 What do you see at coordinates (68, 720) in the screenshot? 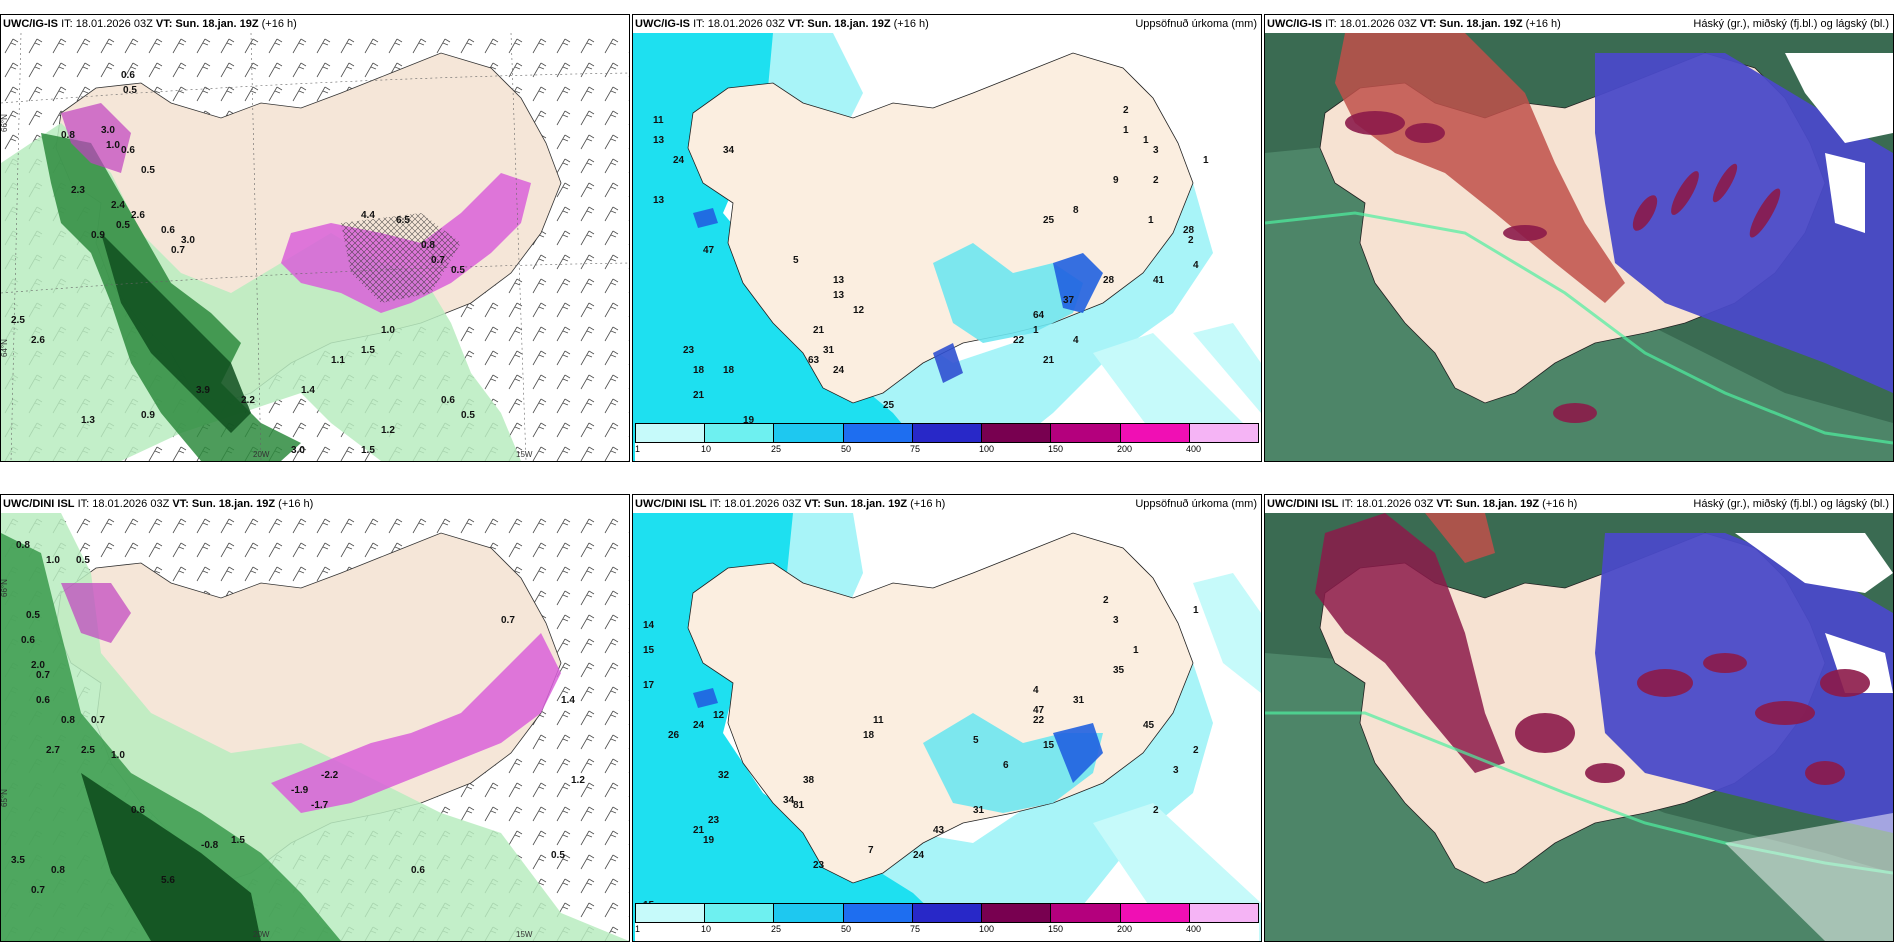
I see `precip-value-label: 0.8` at bounding box center [68, 720].